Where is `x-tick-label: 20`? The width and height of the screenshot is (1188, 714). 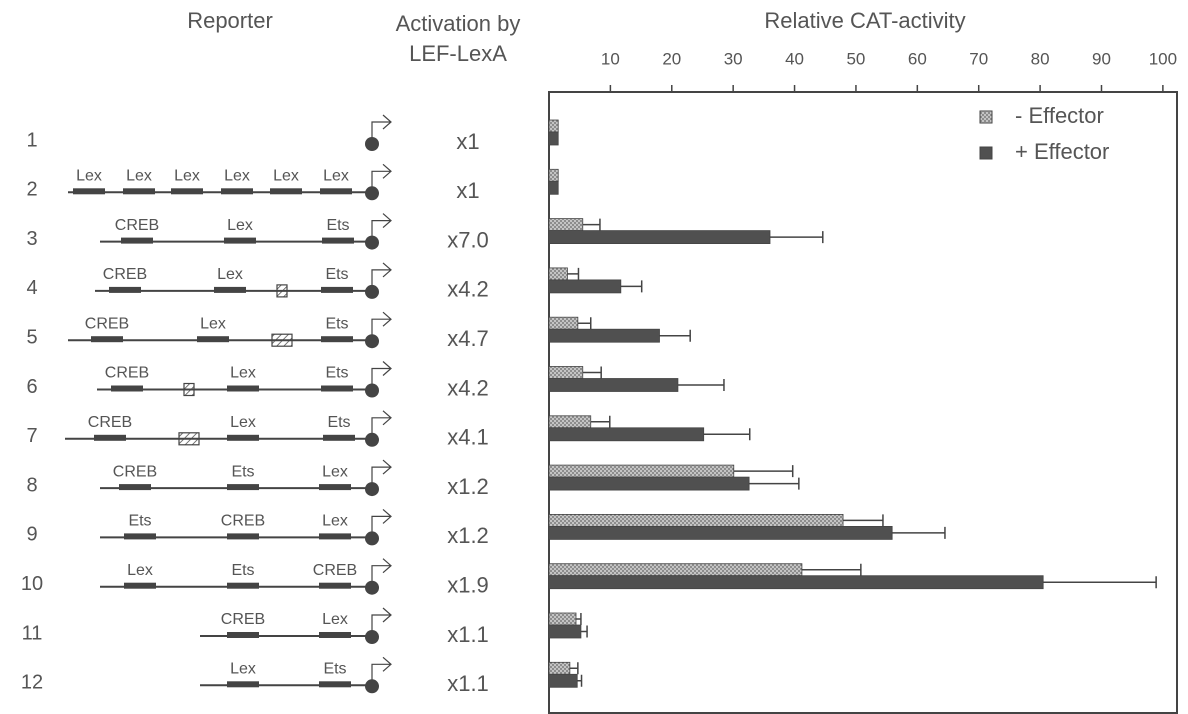
x-tick-label: 20 is located at coordinates (671, 58).